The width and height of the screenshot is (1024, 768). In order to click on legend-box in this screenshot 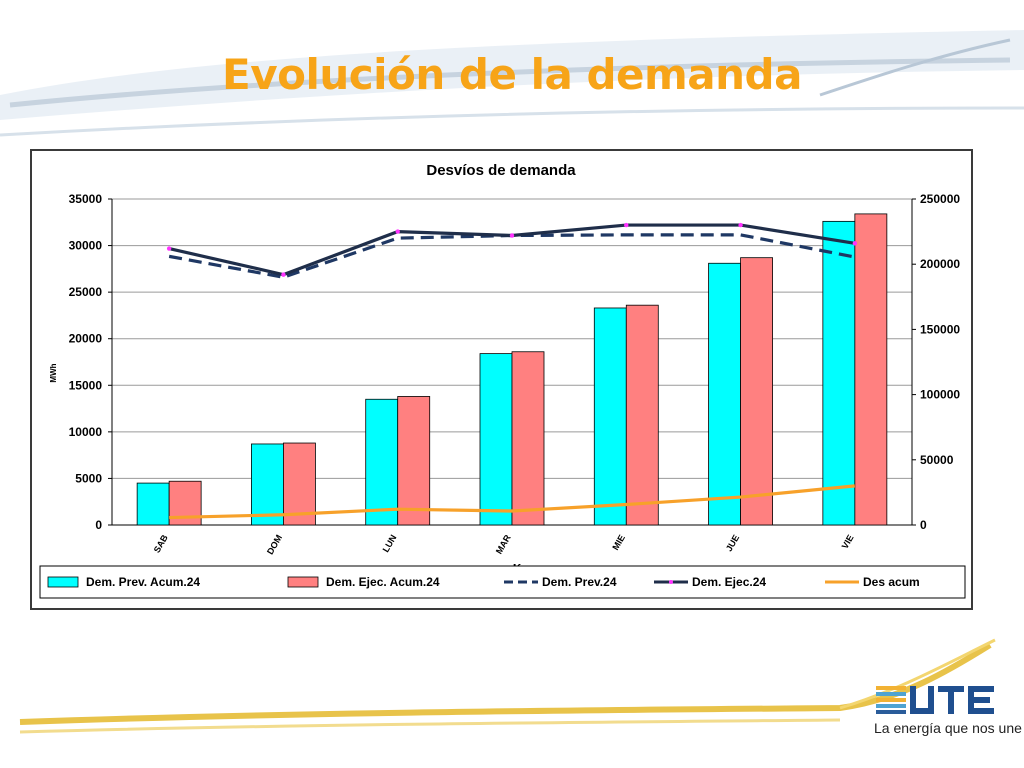, I will do `click(502, 582)`.